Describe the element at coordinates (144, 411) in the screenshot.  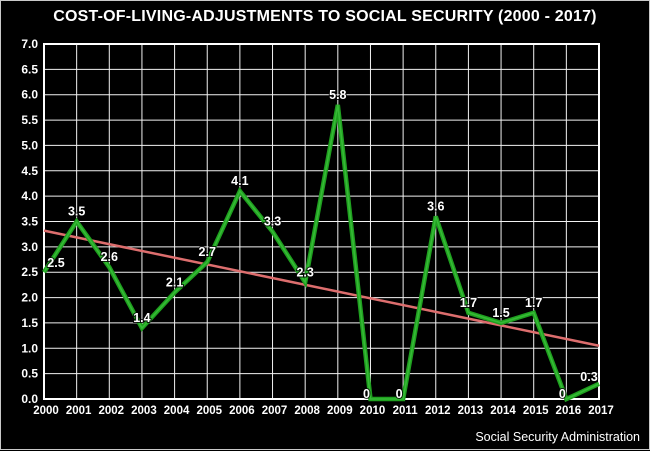
I see `svg-text: 2003` at that location.